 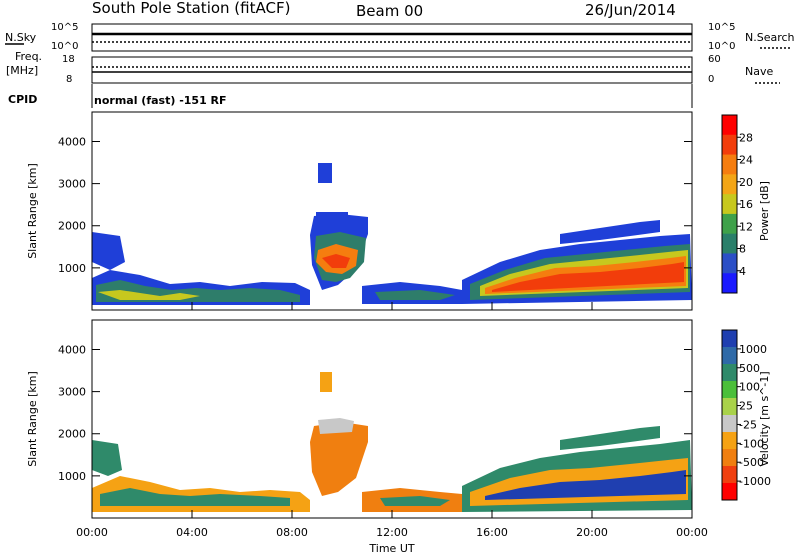 What do you see at coordinates (392, 532) in the screenshot?
I see `time-tick-label: 12:00` at bounding box center [392, 532].